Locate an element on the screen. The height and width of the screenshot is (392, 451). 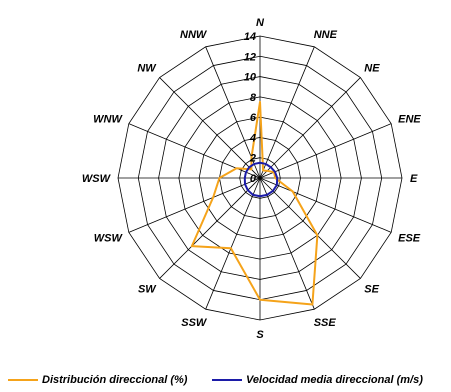
direction-label-3: ENE is located at coordinates (409, 119).